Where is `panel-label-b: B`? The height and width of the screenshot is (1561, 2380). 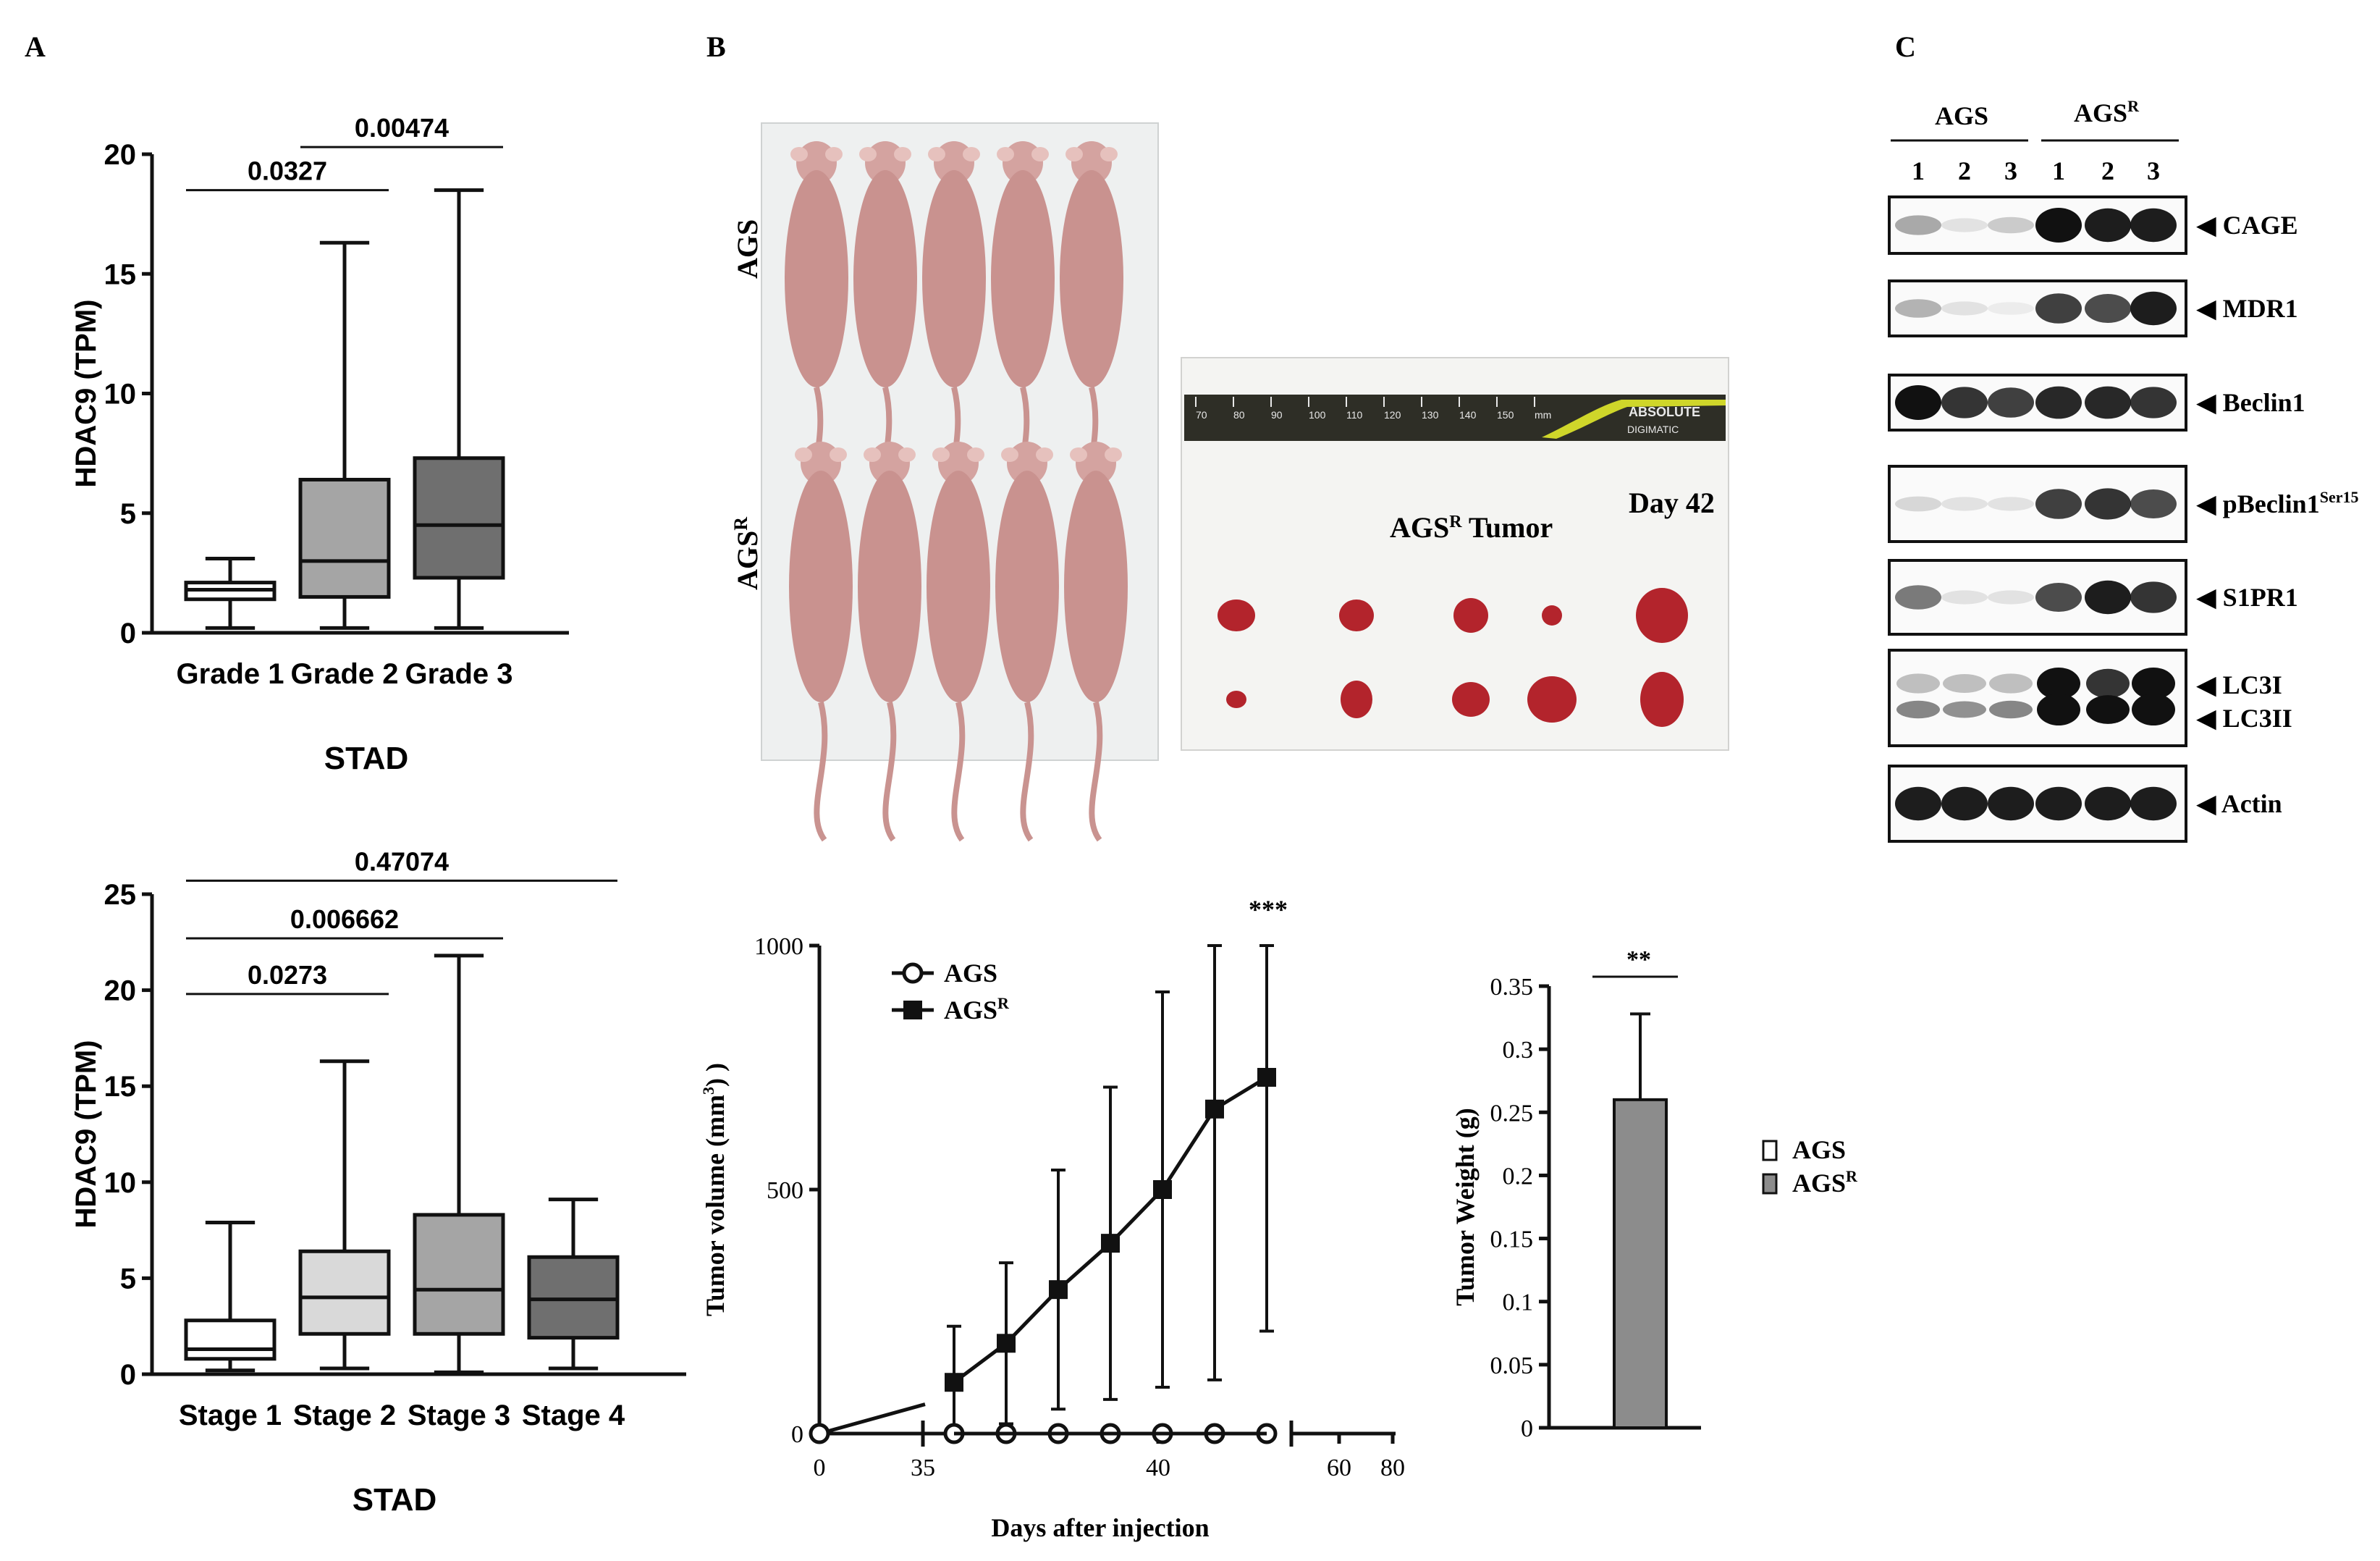
panel-label-b: B is located at coordinates (716, 46).